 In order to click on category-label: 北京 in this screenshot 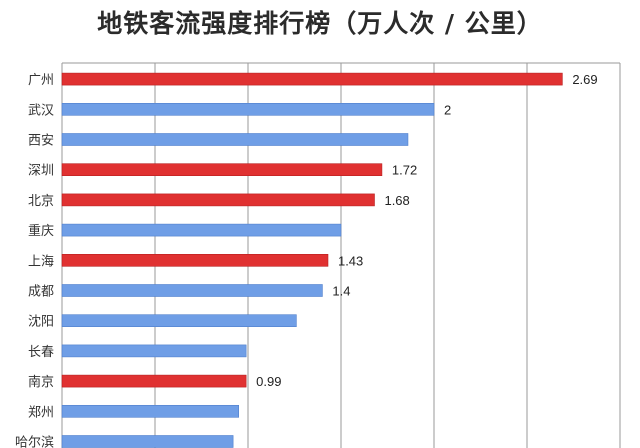, I will do `click(41, 201)`.